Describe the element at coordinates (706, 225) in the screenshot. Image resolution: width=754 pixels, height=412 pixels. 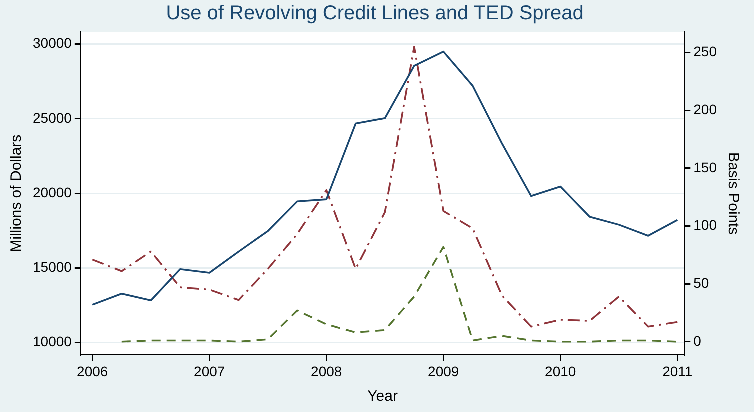
I see `y2-tick-label: 100` at that location.